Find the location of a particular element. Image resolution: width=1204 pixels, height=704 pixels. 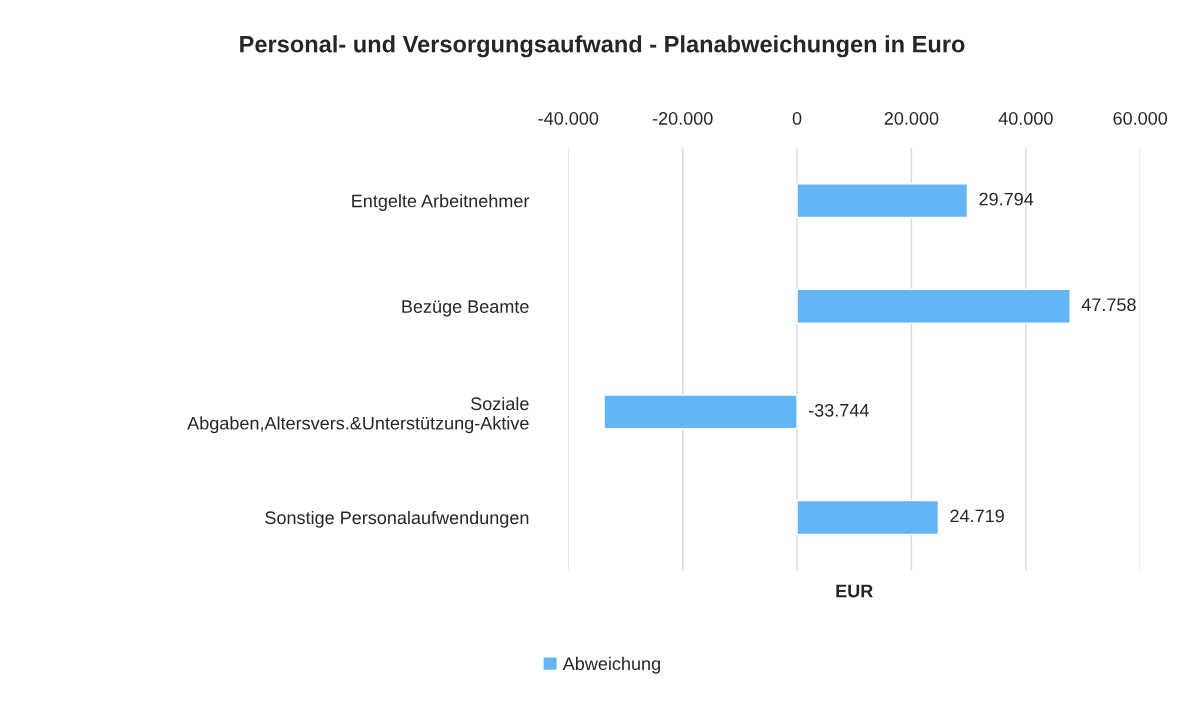

legend-label: Abweichung is located at coordinates (611, 665).